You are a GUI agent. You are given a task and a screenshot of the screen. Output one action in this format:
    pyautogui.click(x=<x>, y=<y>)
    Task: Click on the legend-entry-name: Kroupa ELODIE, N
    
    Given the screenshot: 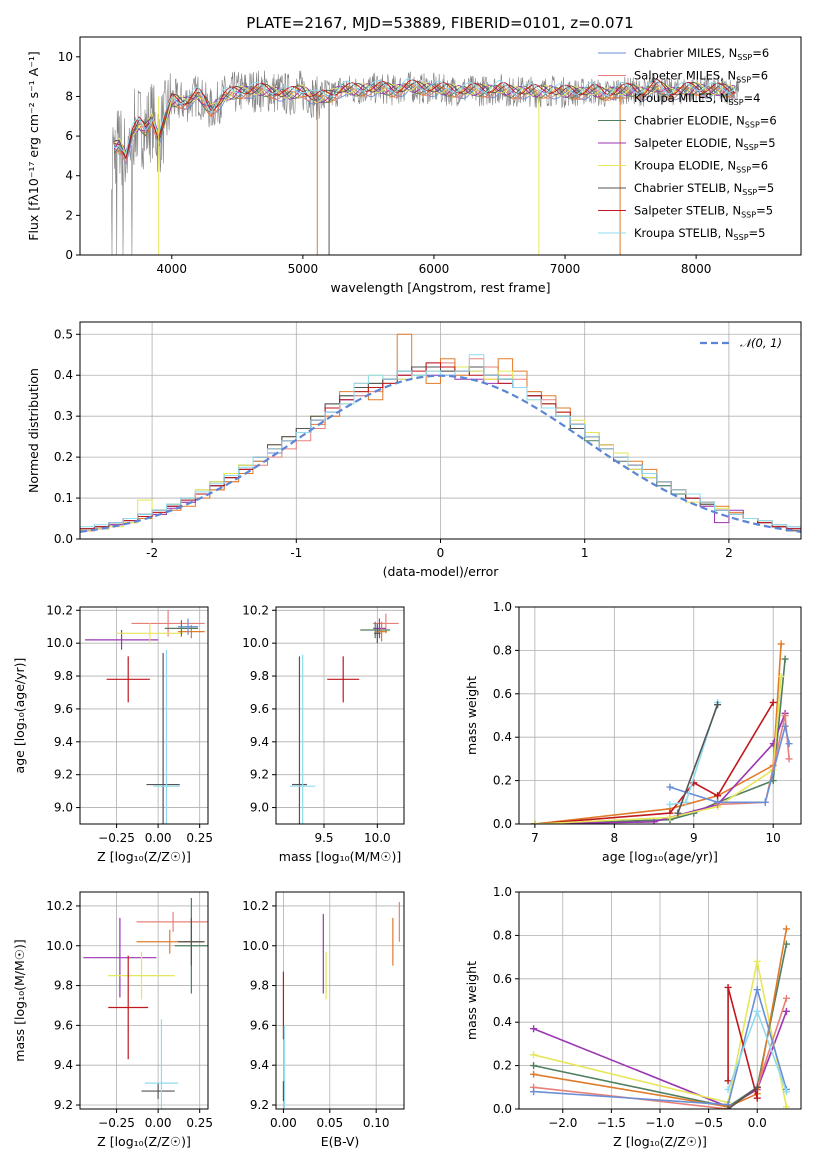 What is the action you would take?
    pyautogui.click(x=685, y=166)
    